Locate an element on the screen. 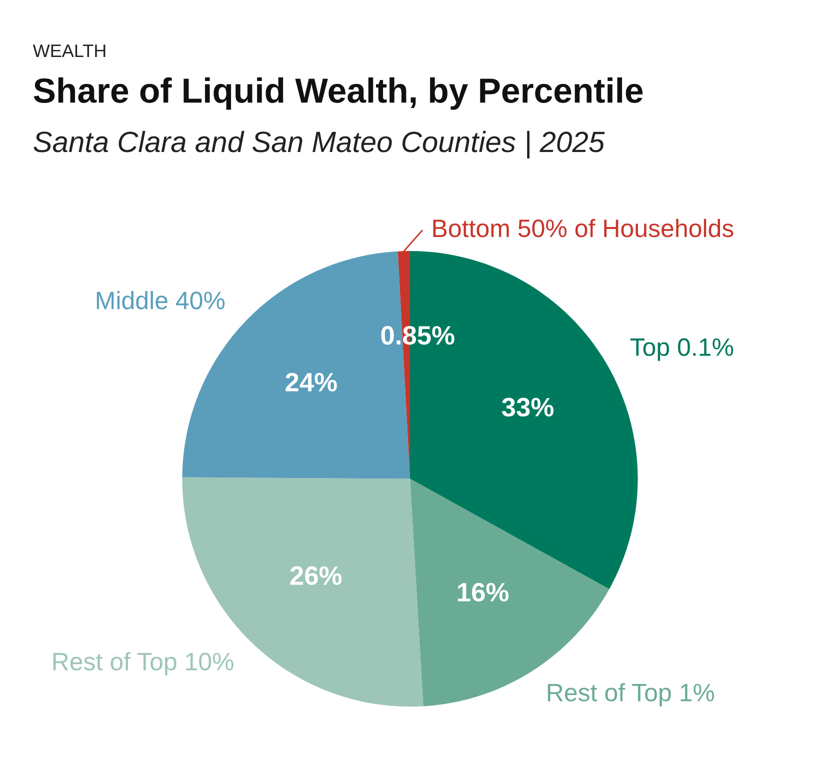 Image resolution: width=820 pixels, height=760 pixels. slice-label: Rest of Top 1% is located at coordinates (631, 694).